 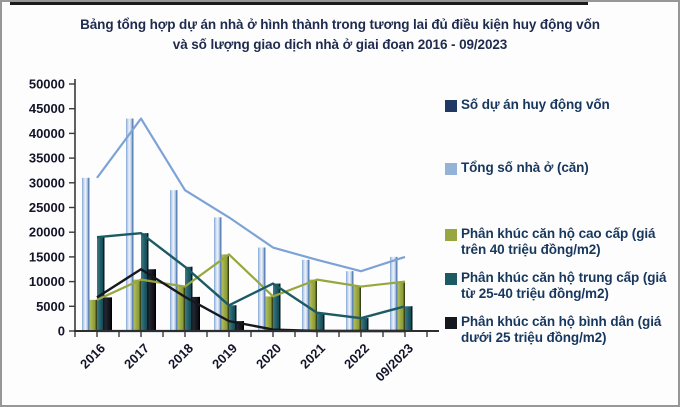 What do you see at coordinates (451, 323) in the screenshot?
I see `legend-swatch-black` at bounding box center [451, 323].